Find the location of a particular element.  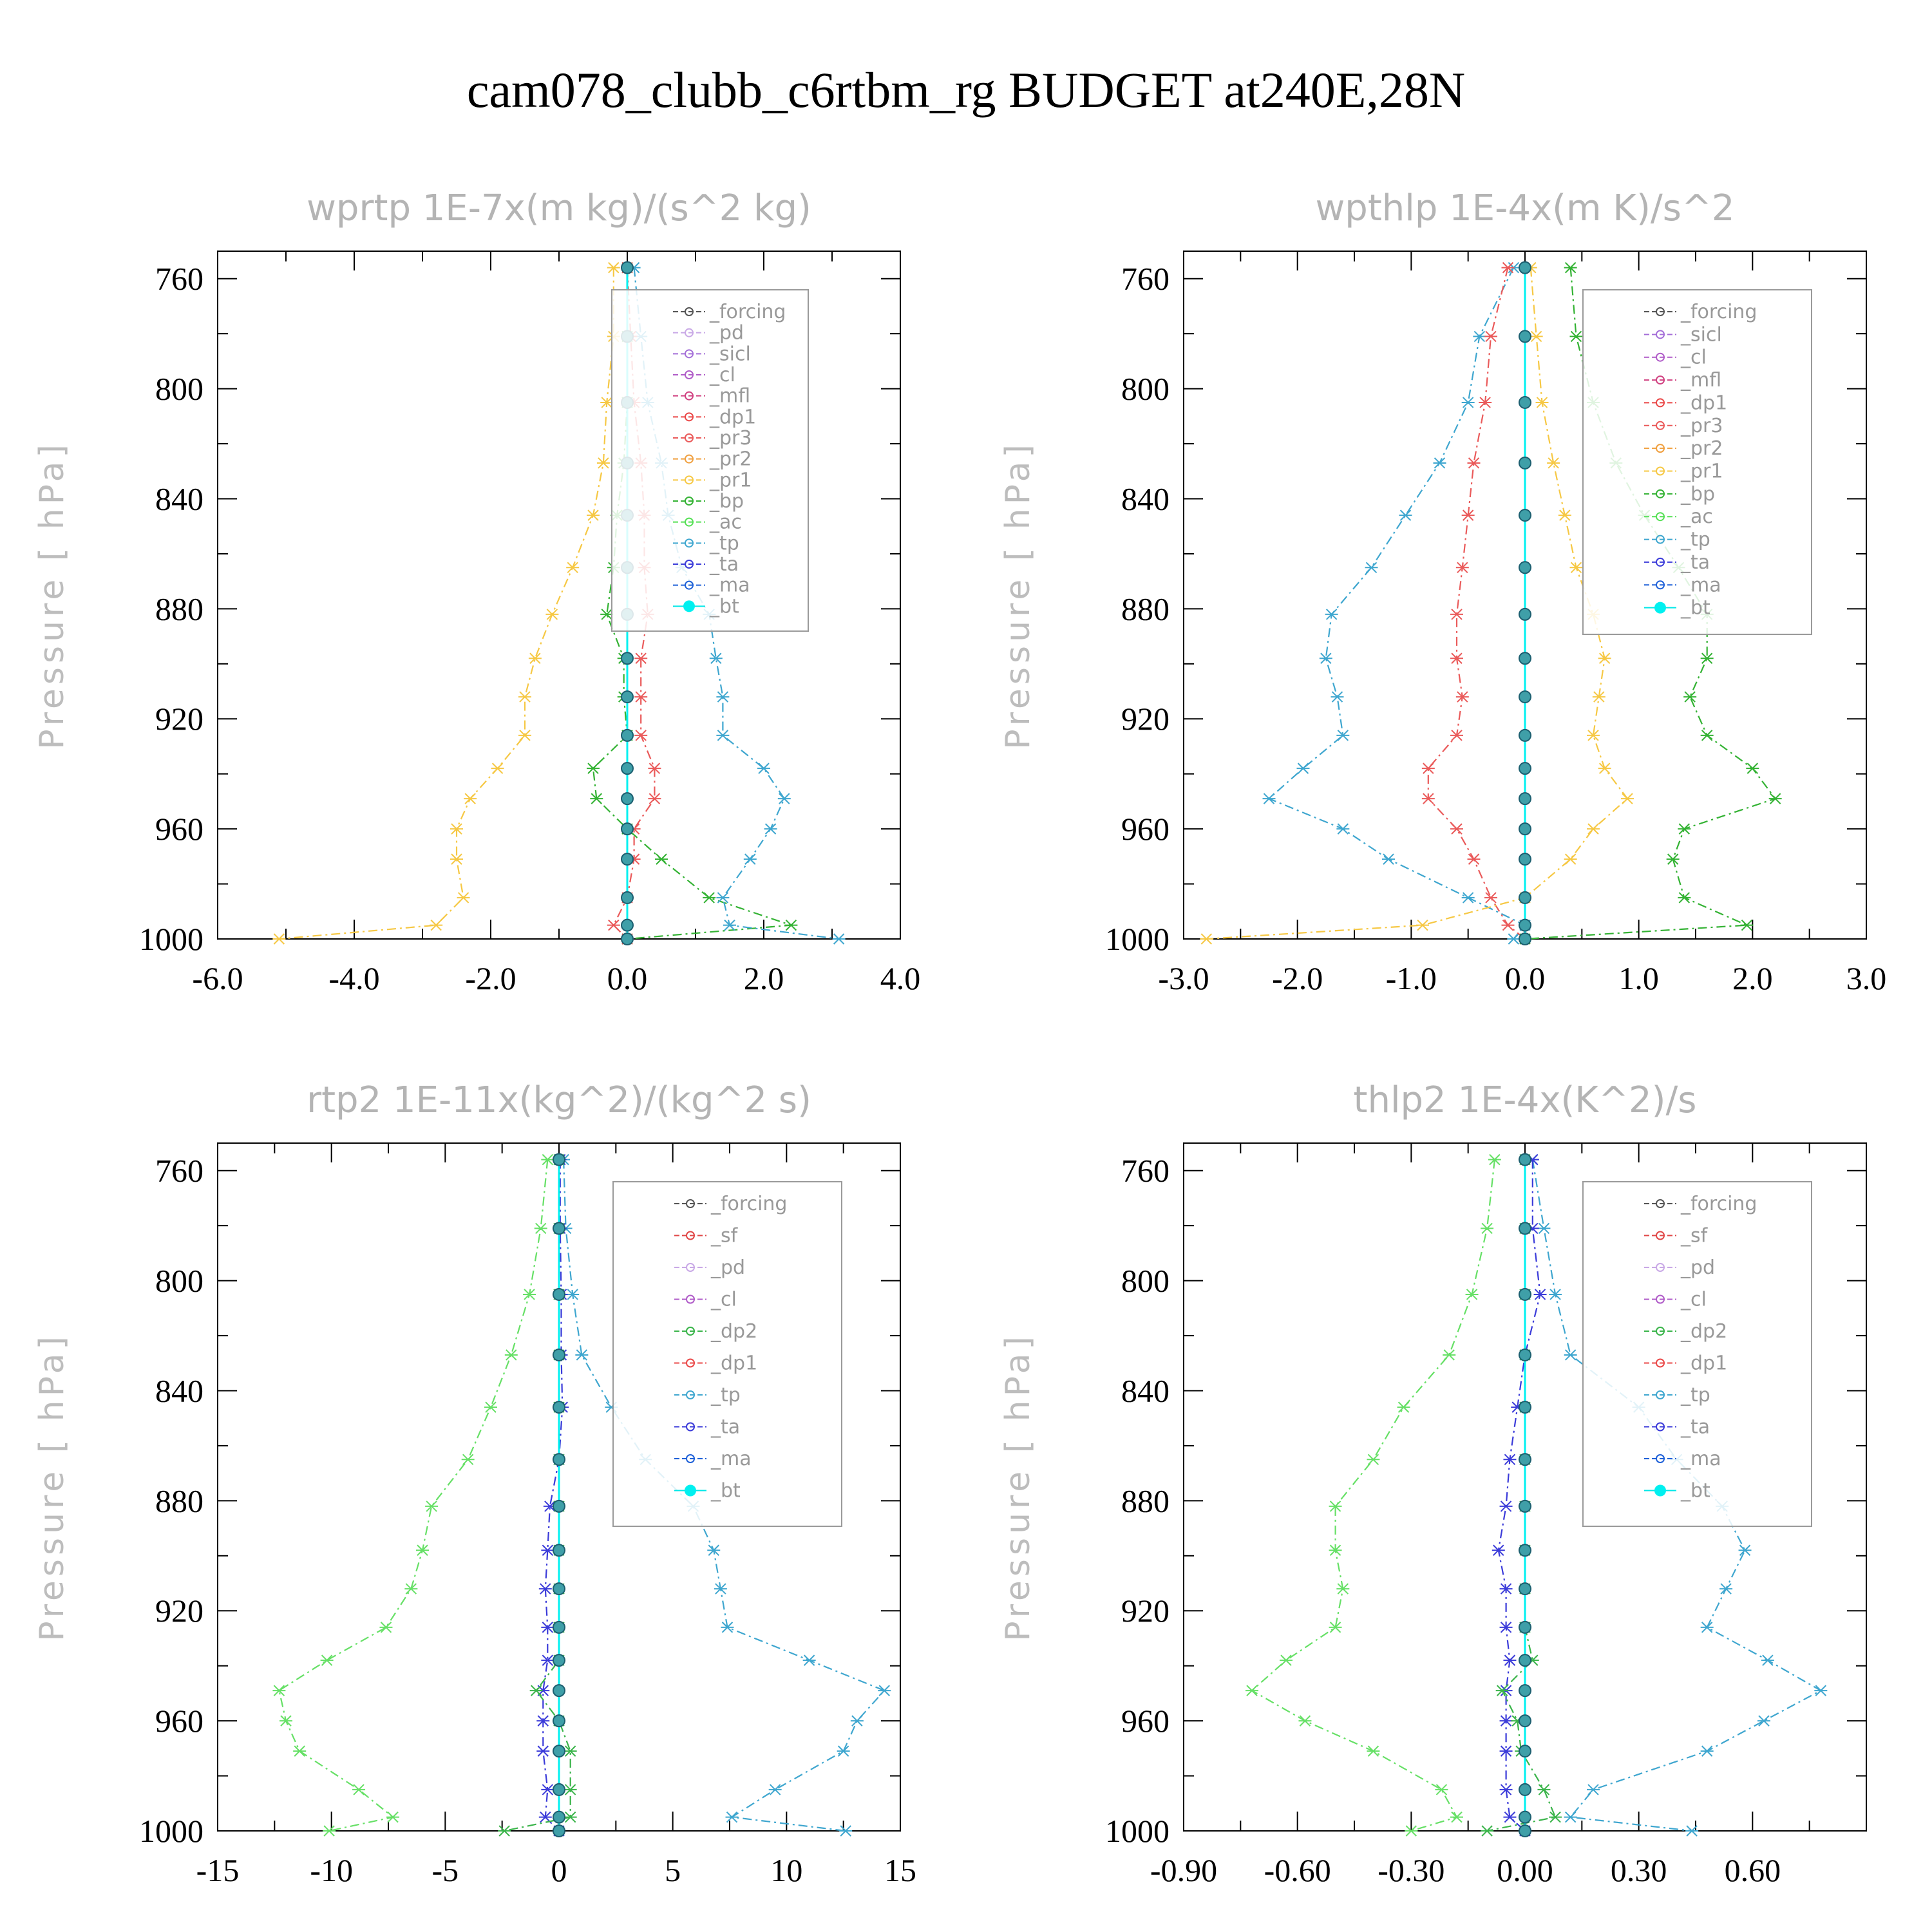

legend-label: _cl is located at coordinates (723, 1300).